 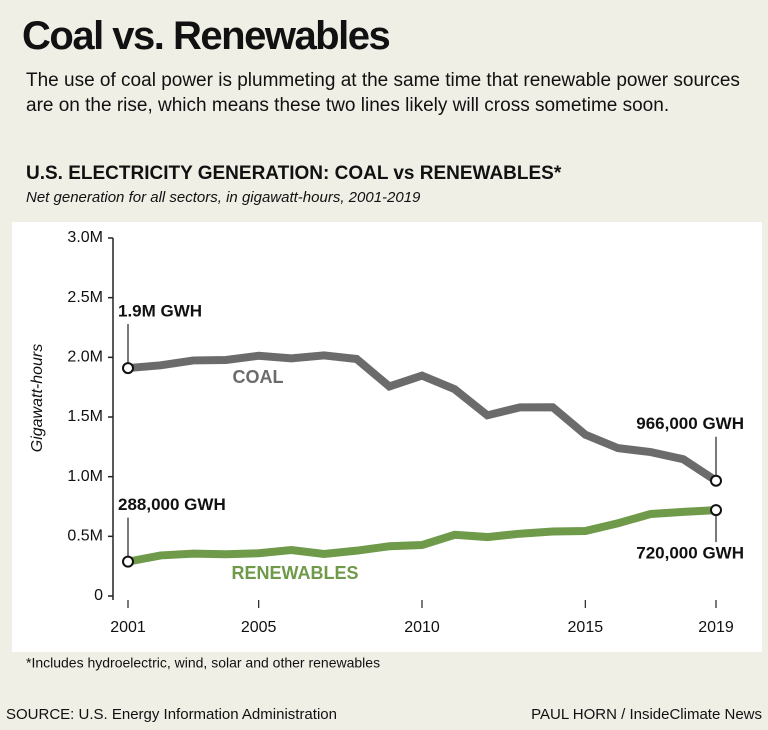 What do you see at coordinates (85, 237) in the screenshot?
I see `y-tick-label: 3.0M` at bounding box center [85, 237].